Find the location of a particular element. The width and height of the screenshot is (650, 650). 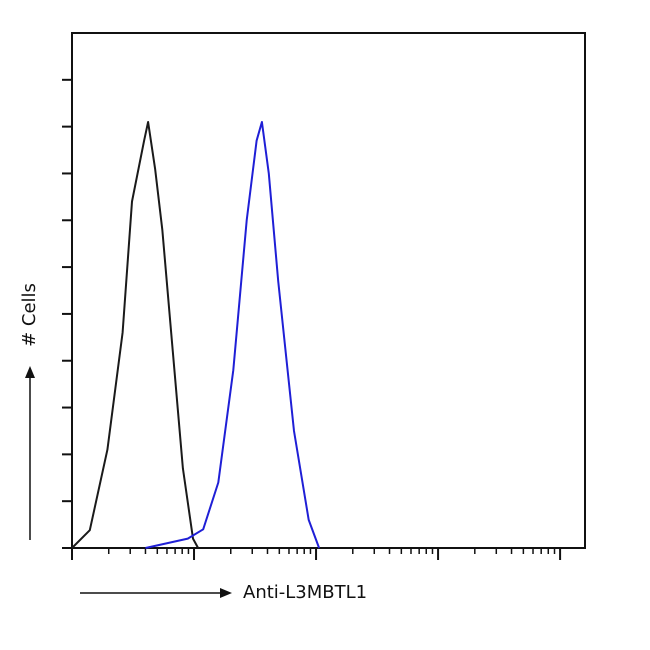

x-arrow-head is located at coordinates (226, 593).